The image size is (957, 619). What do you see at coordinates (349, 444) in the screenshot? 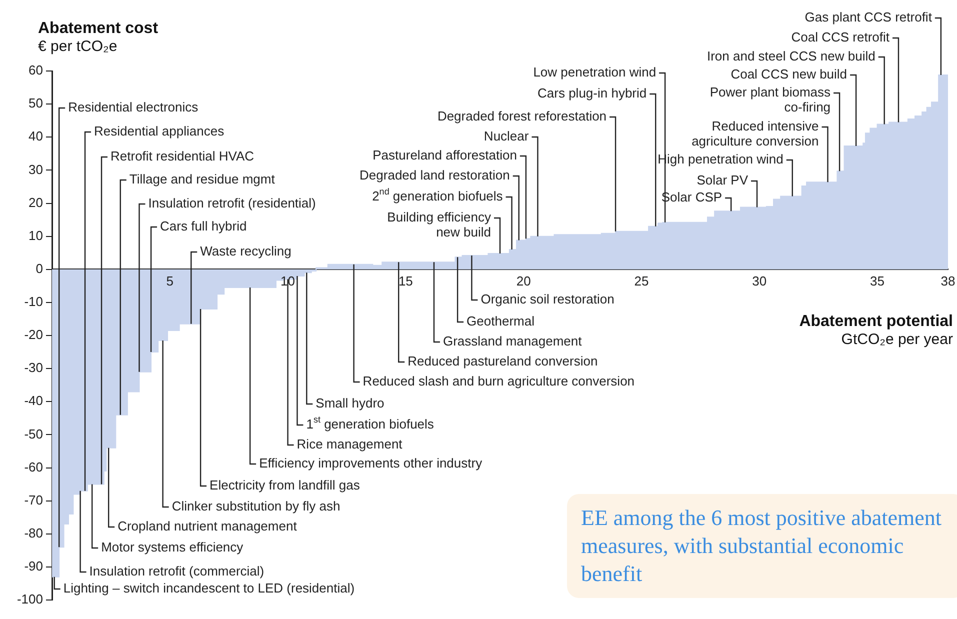
I see `annotation: Rice management` at bounding box center [349, 444].